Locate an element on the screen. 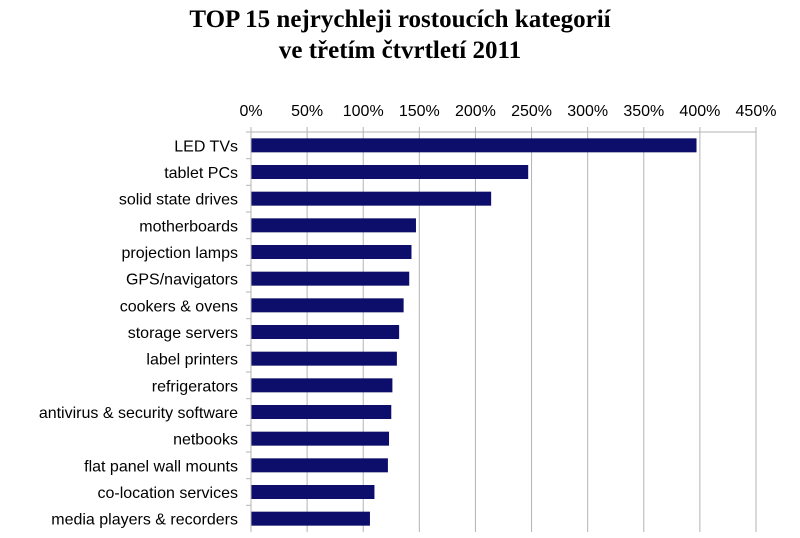  x-tick-labels: 0% 50% 100% 150% 200% 250% 300% 350% 400% 450% is located at coordinates (507, 111).